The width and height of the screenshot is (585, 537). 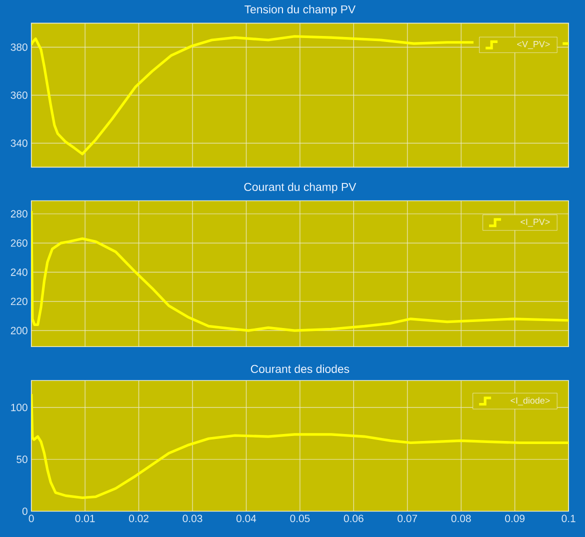 I want to click on y-tick-label: 260, so click(x=19, y=243).